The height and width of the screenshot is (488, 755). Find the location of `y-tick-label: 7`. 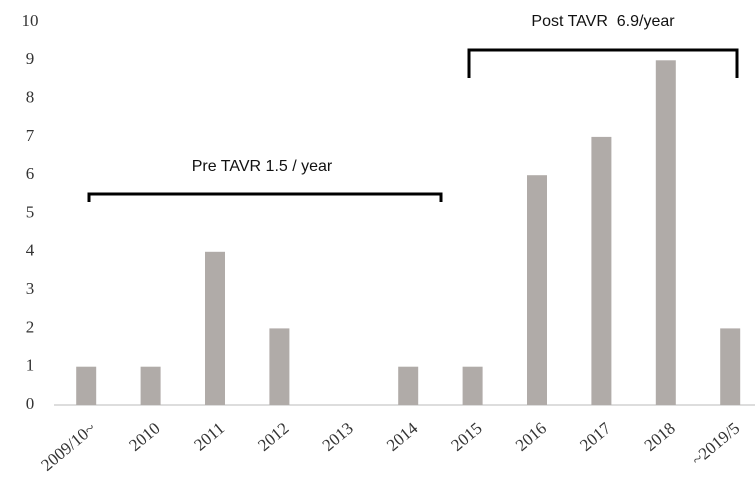

y-tick-label: 7 is located at coordinates (30, 135).